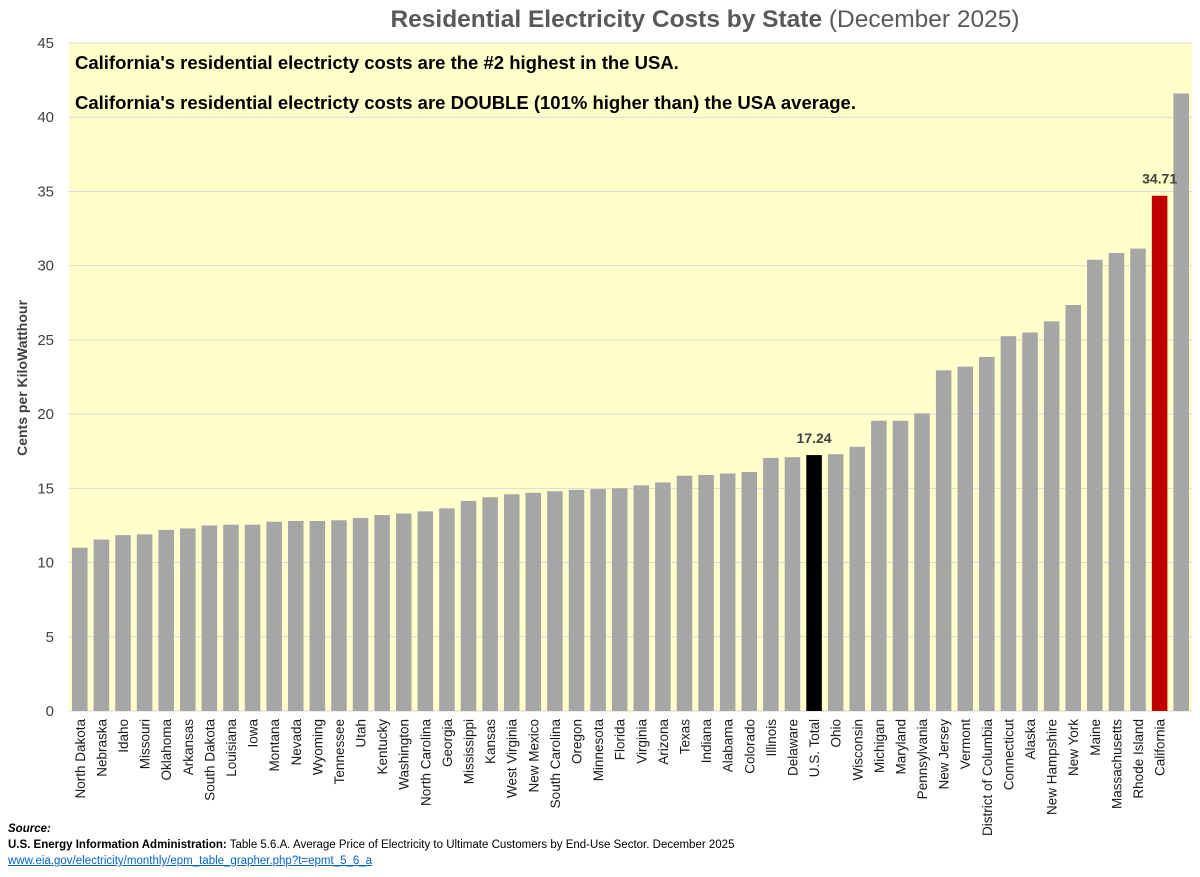 The height and width of the screenshot is (877, 1200). I want to click on x-tick-label: Kansas, so click(490, 741).